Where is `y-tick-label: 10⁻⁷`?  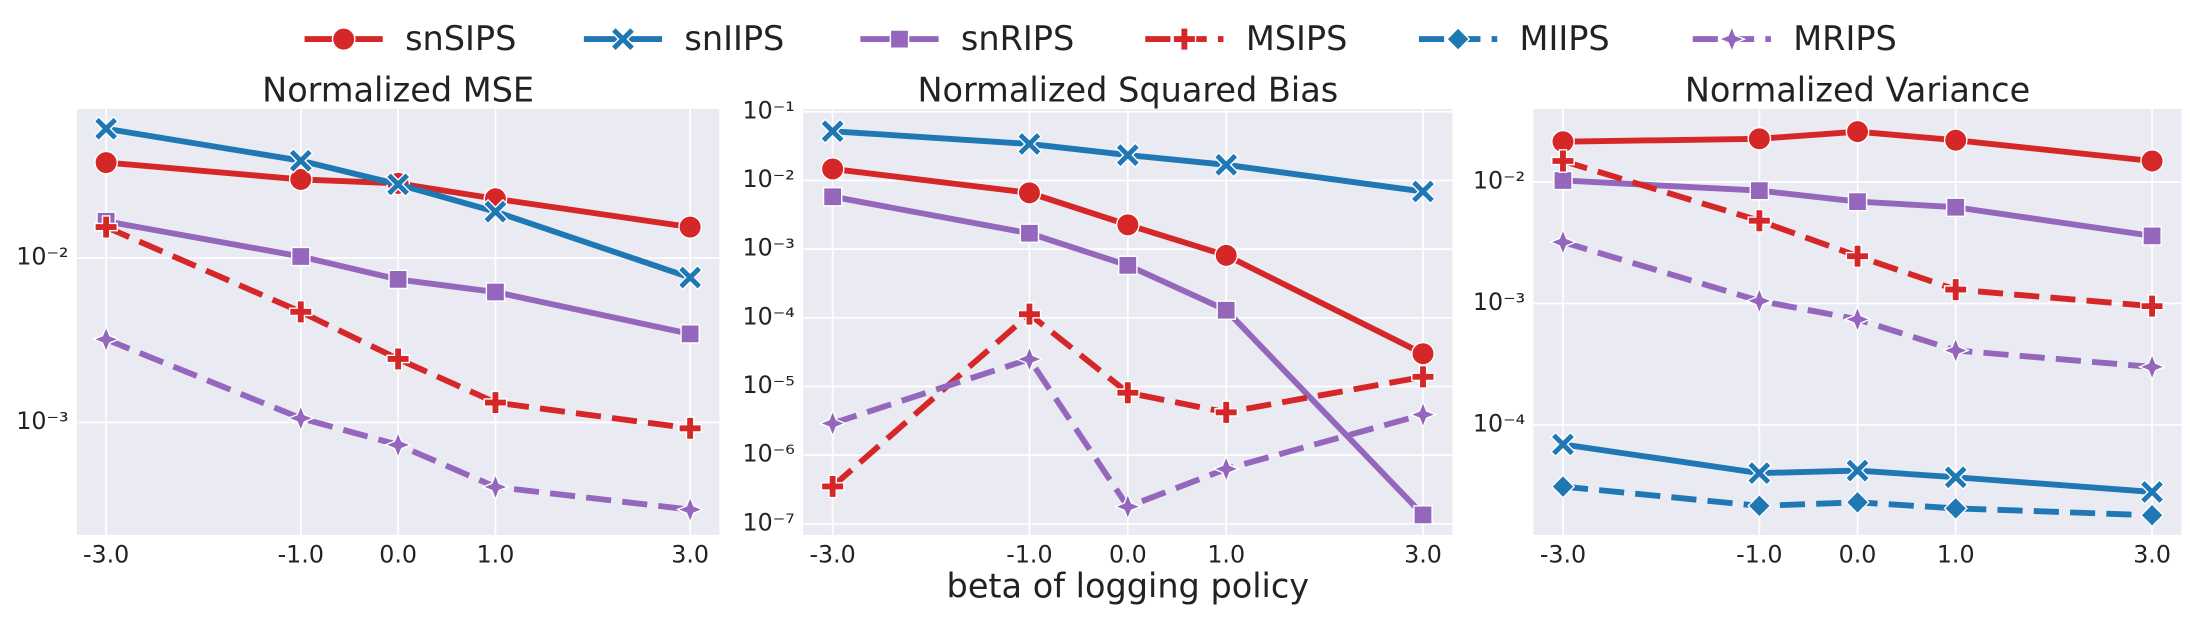 y-tick-label: 10⁻⁷ is located at coordinates (768, 522).